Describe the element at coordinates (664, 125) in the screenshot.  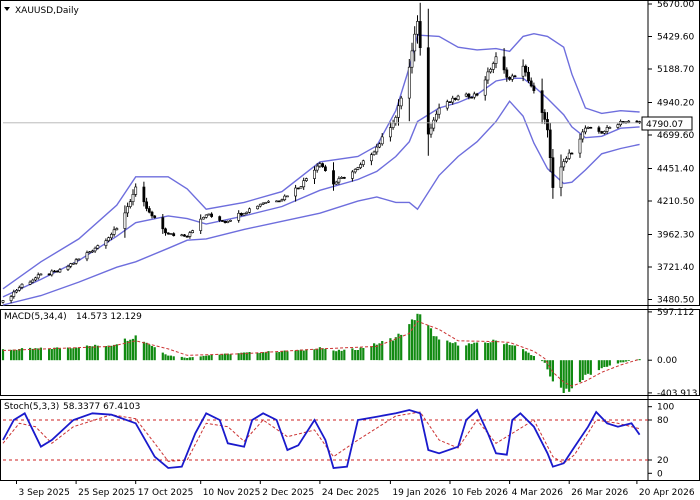
I see `current-price-label: 4790.07` at that location.